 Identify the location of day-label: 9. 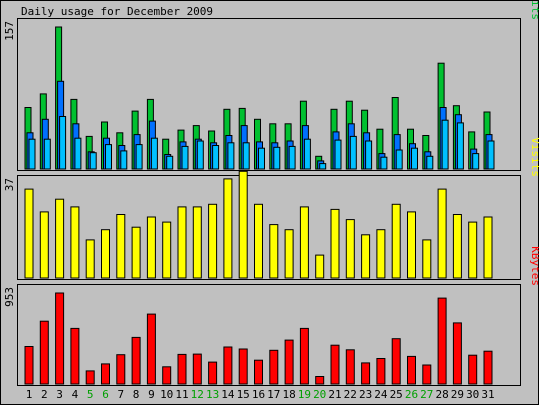
(151, 394).